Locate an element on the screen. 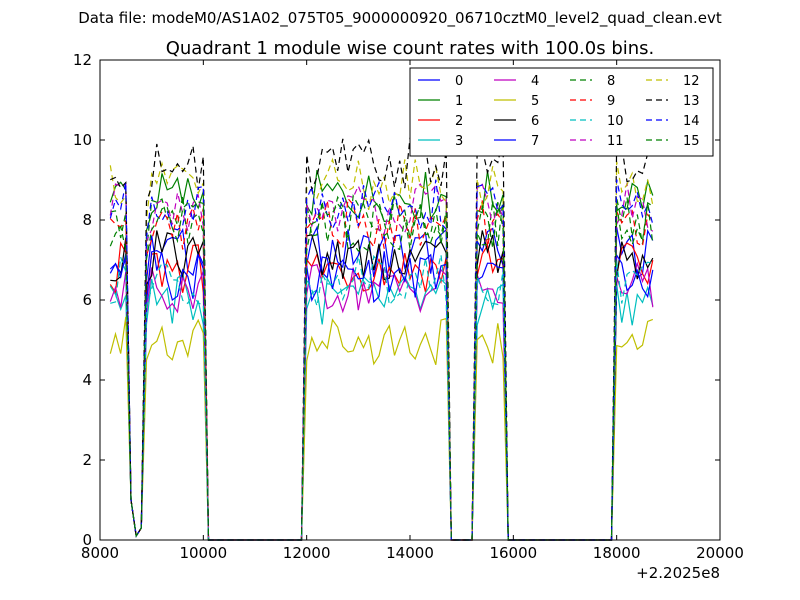  legend-label-5: 5 is located at coordinates (535, 101).